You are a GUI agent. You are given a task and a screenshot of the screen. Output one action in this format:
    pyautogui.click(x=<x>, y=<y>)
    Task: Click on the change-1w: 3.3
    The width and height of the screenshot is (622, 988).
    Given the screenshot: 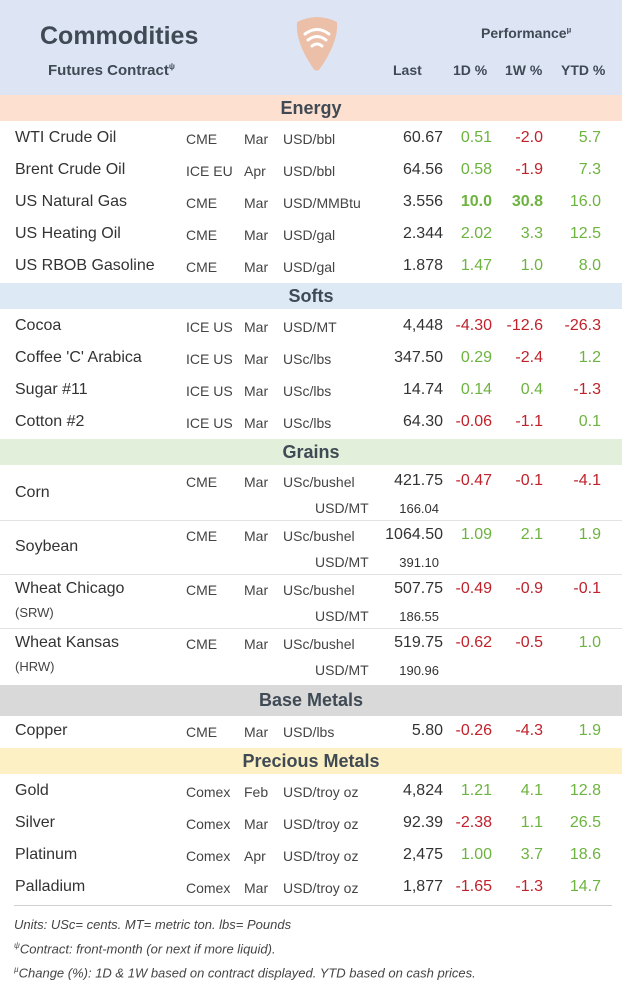 What is the action you would take?
    pyautogui.click(x=531, y=233)
    